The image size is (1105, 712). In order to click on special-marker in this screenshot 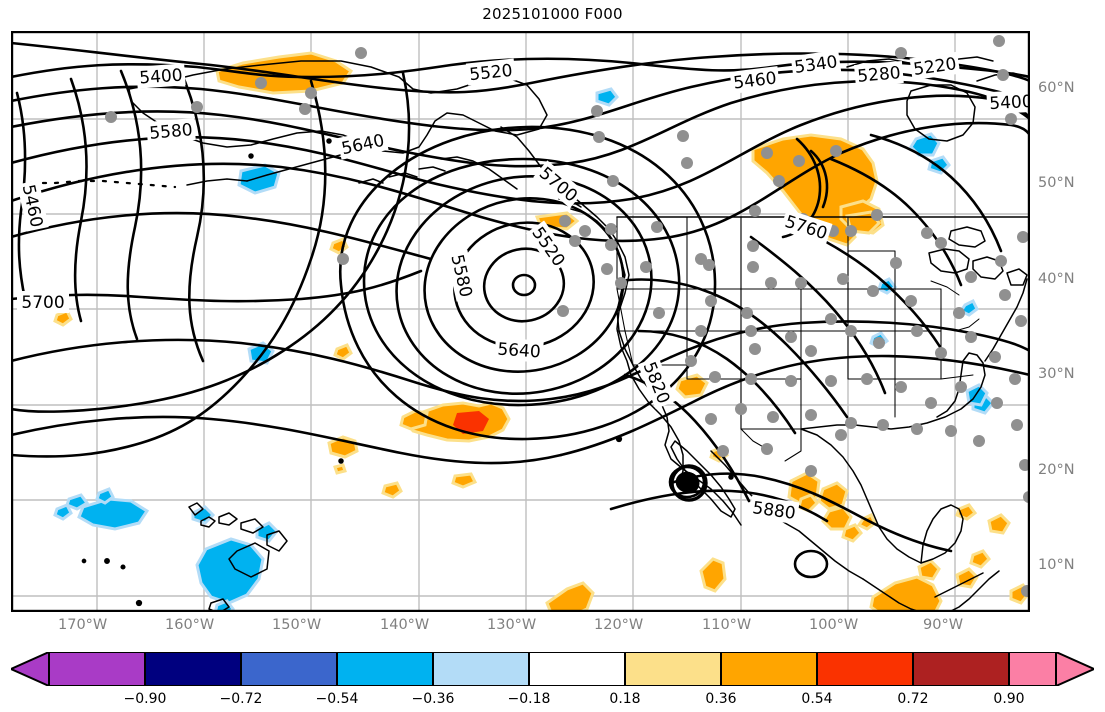, I will do `click(689, 483)`.